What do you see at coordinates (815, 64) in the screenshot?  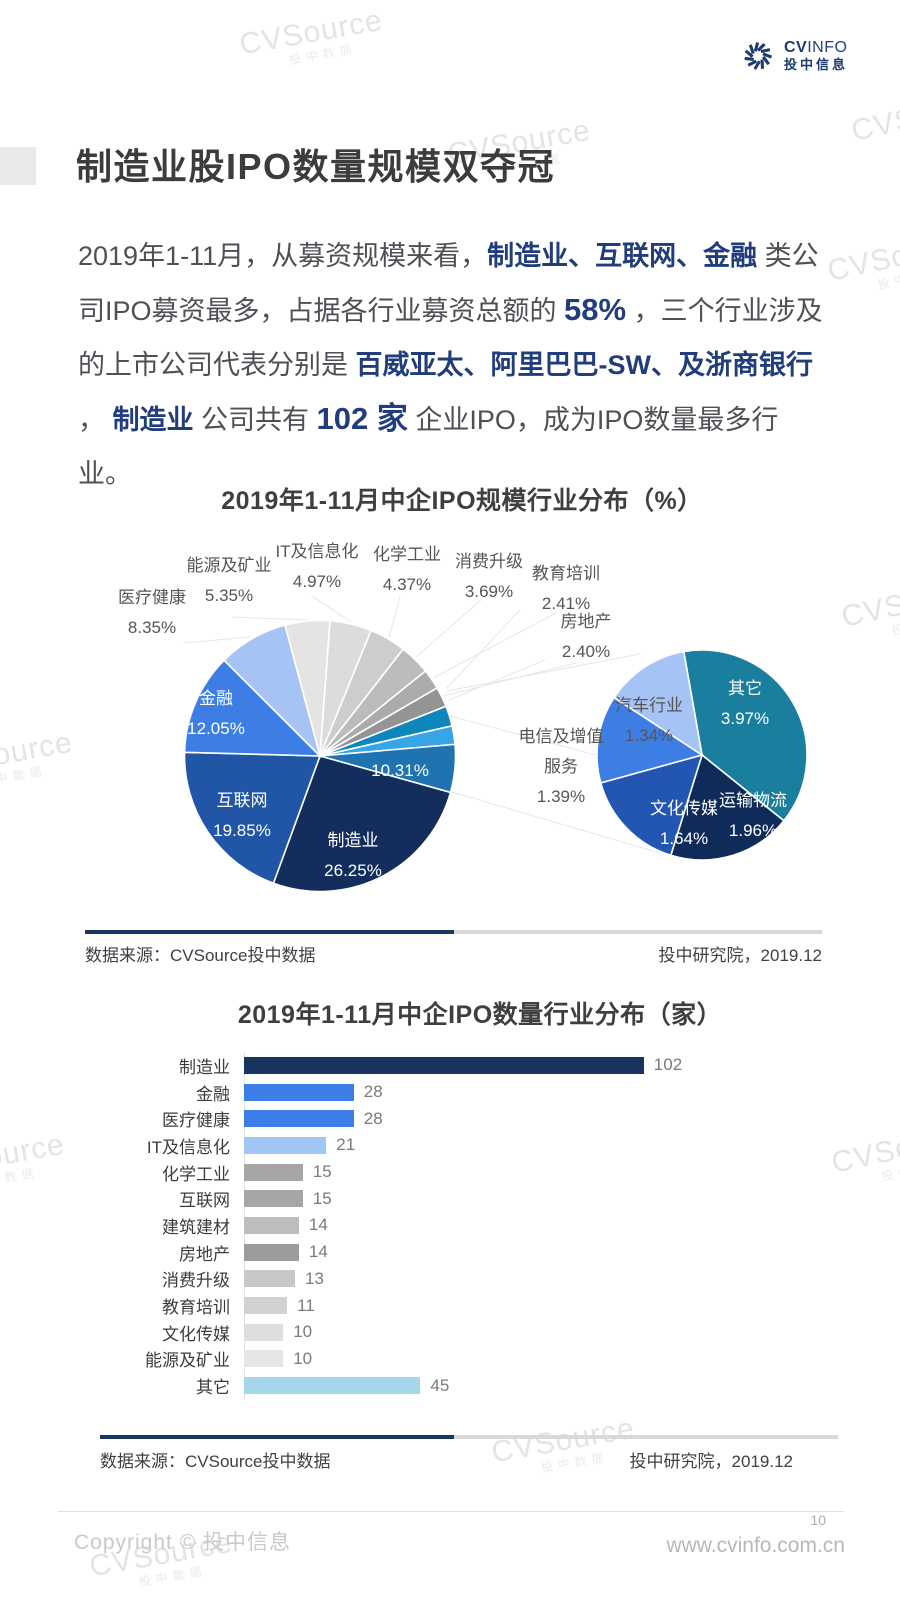 I see `logo-brand-cn: 投中信息` at bounding box center [815, 64].